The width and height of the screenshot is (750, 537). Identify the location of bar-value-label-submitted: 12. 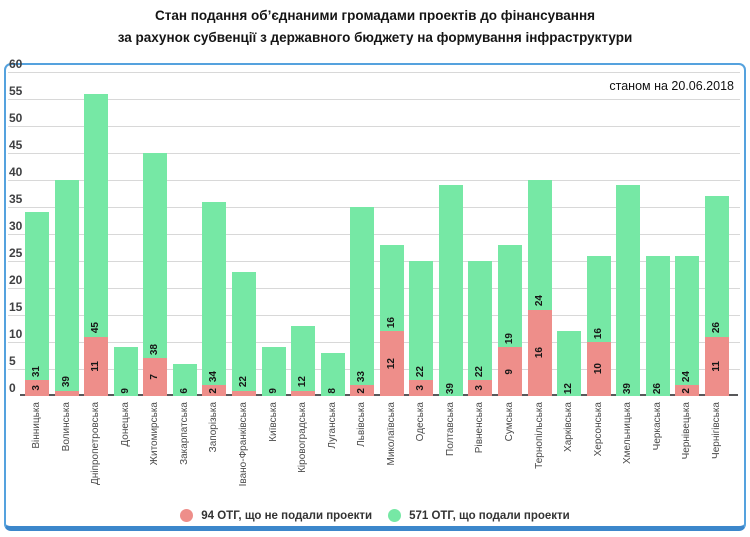
(303, 382).